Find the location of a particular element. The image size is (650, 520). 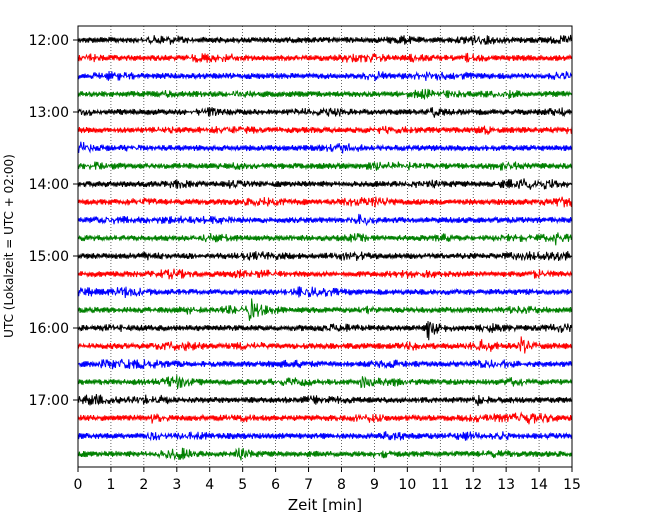

y-tick-label-3: 15:00 is located at coordinates (49, 257).